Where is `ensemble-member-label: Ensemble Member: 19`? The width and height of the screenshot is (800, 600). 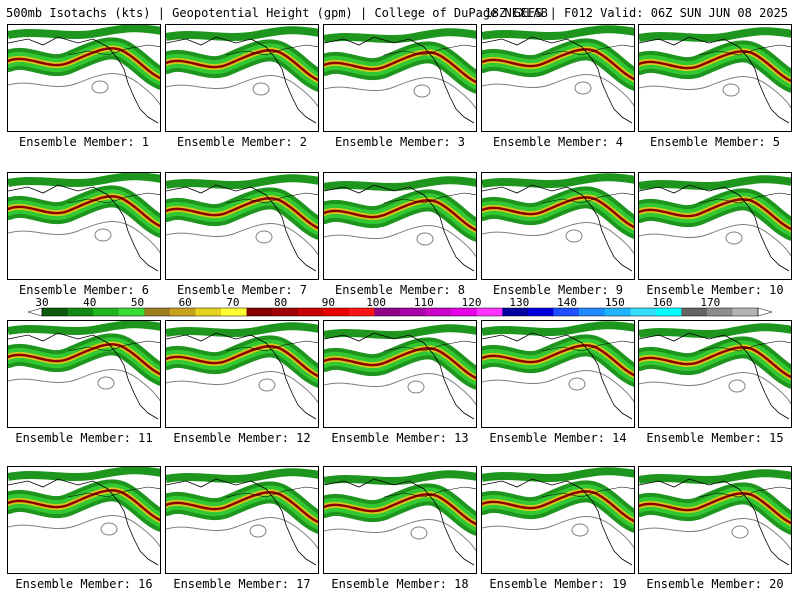
ensemble-member-label: Ensemble Member: 19 is located at coordinates (558, 584).